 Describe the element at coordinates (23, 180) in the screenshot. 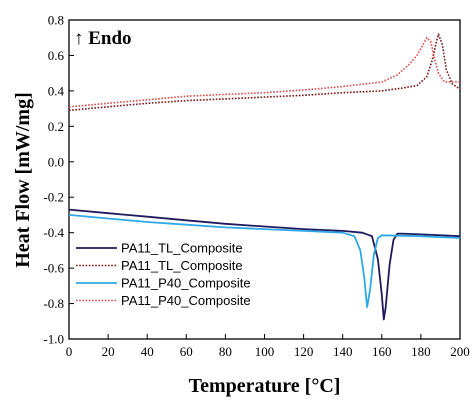

I see `y-axis-label: Heat Flow [mW/mg]` at that location.